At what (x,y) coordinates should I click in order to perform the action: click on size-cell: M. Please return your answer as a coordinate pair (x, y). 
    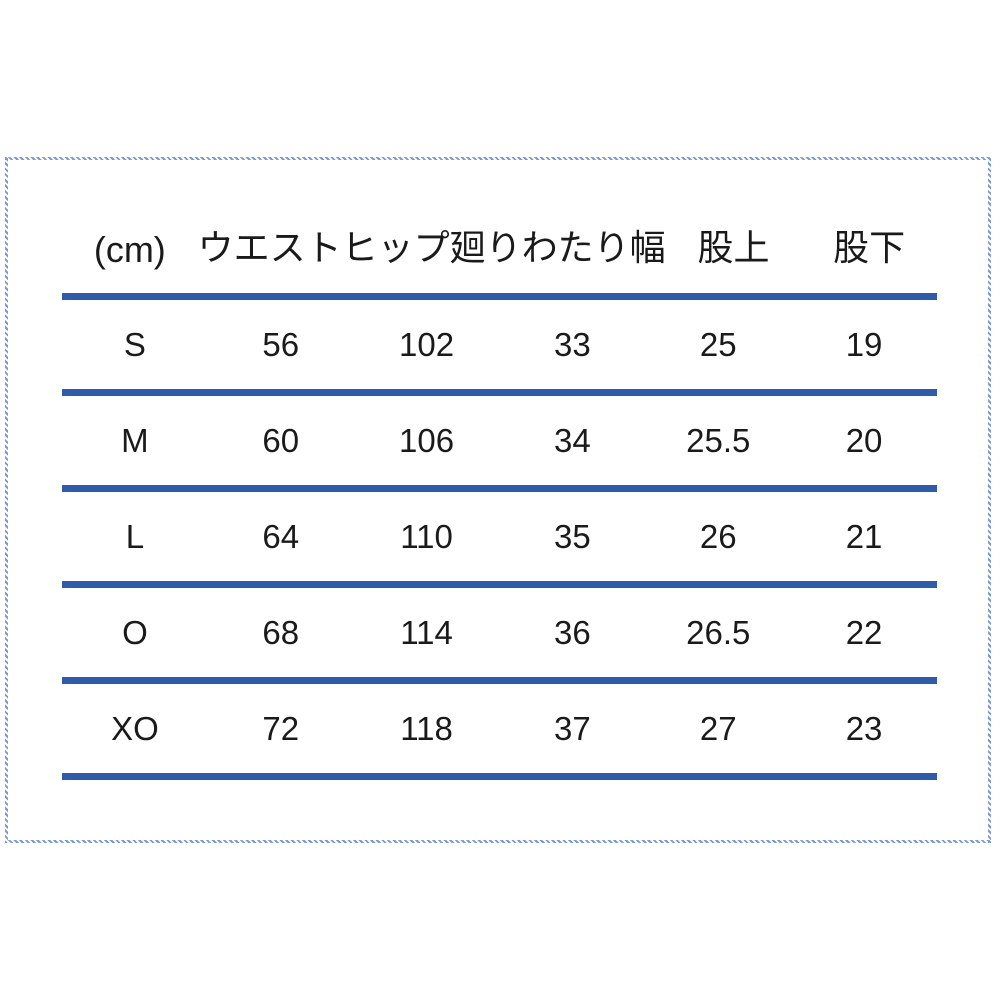
    Looking at the image, I should click on (135, 440).